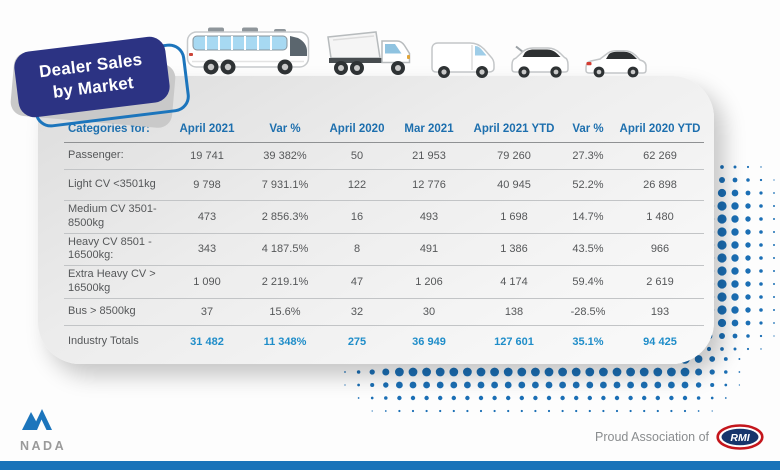 The image size is (780, 470). What do you see at coordinates (429, 129) in the screenshot?
I see `header-mar-2021: Mar 2021` at bounding box center [429, 129].